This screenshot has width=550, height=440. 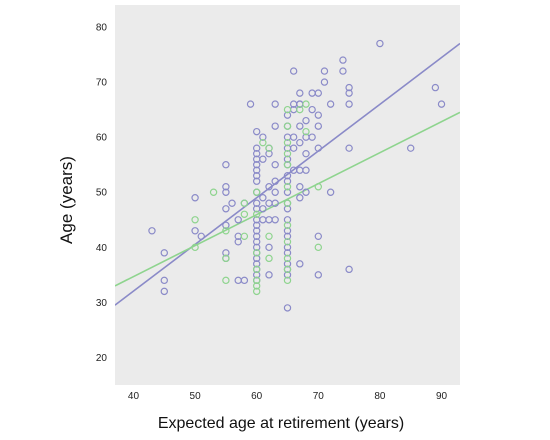 I want to click on y-tick-label: 40, so click(x=102, y=248).